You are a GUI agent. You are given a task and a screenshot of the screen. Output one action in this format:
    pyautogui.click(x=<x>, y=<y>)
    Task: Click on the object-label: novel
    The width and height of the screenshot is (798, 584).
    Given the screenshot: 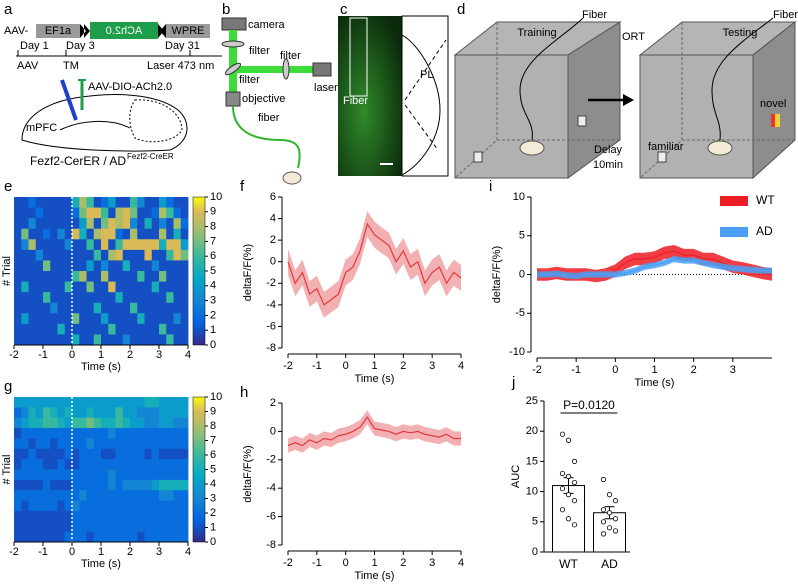 What is the action you would take?
    pyautogui.click(x=773, y=104)
    